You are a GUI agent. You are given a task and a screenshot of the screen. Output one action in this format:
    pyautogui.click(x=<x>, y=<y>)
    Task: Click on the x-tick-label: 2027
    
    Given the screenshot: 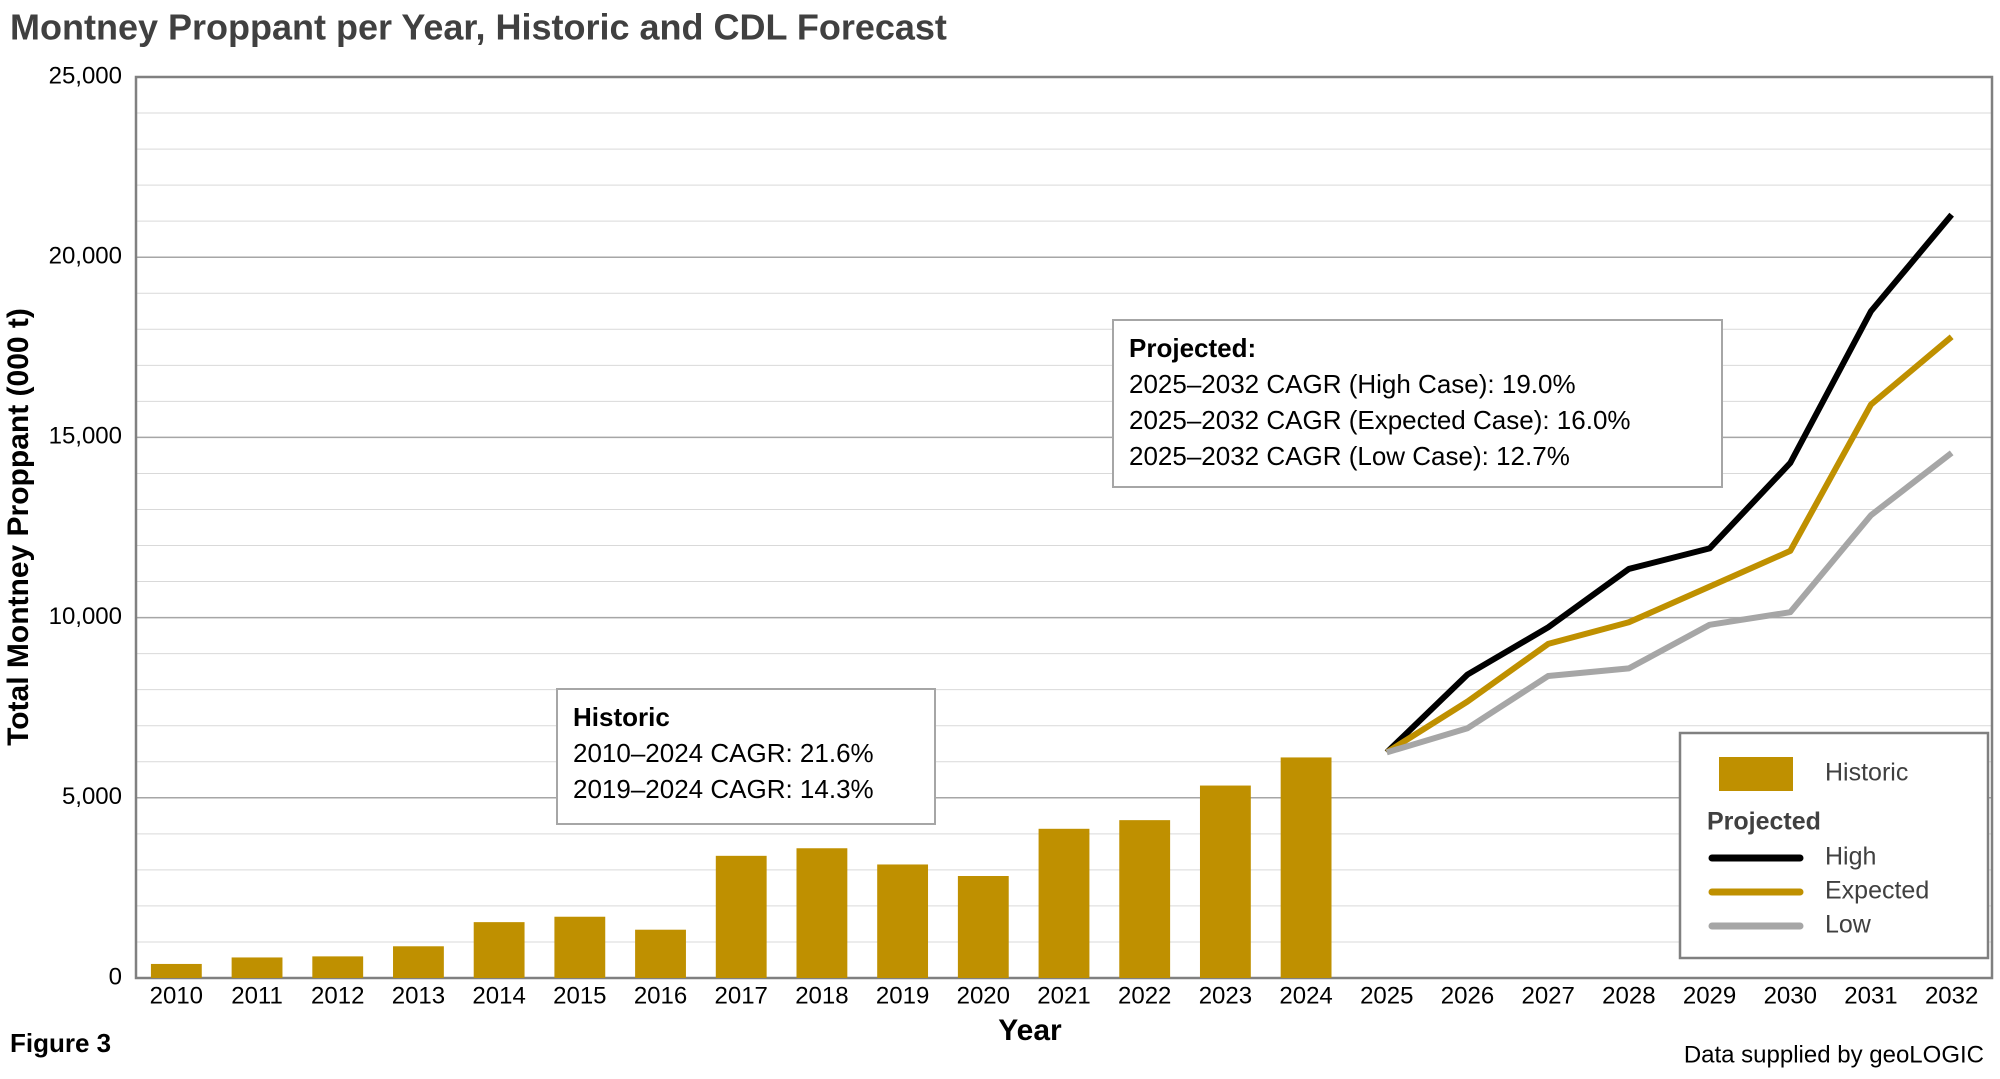 What is the action you would take?
    pyautogui.click(x=1547, y=995)
    